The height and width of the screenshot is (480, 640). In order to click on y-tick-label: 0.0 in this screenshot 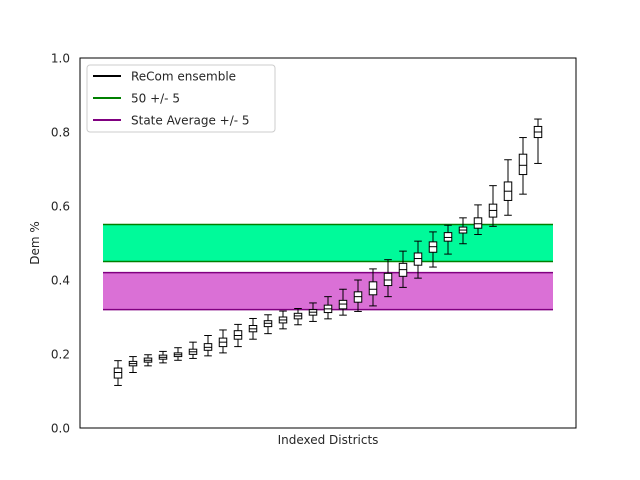, I will do `click(60, 429)`.